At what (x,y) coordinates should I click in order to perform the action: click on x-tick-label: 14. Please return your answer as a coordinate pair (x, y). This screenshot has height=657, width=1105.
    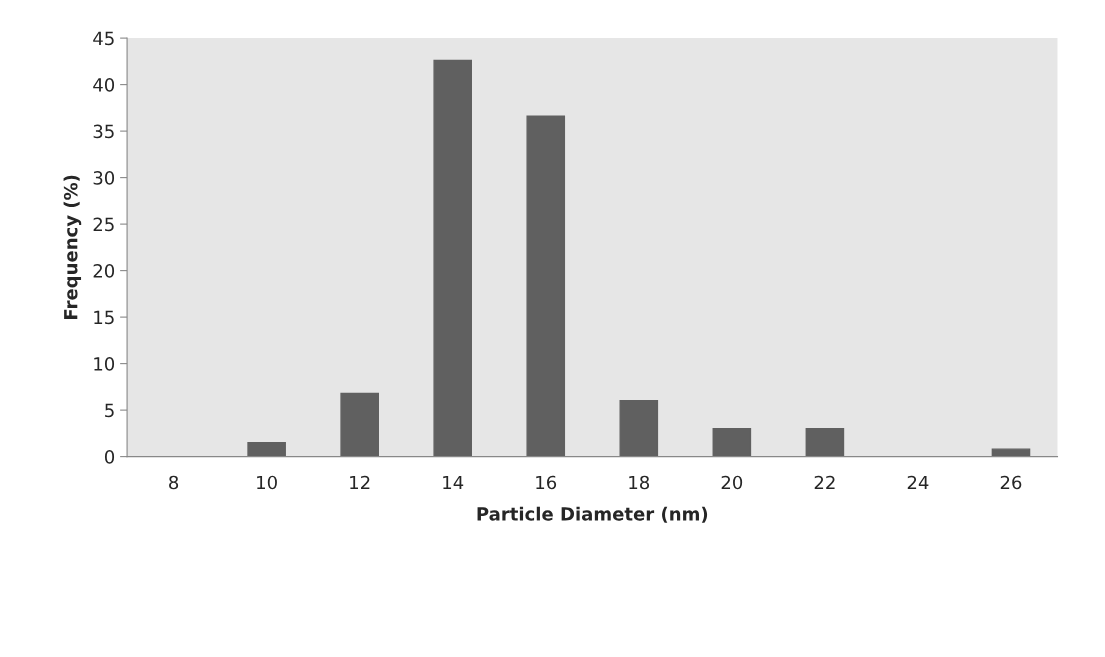
    Looking at the image, I should click on (453, 482).